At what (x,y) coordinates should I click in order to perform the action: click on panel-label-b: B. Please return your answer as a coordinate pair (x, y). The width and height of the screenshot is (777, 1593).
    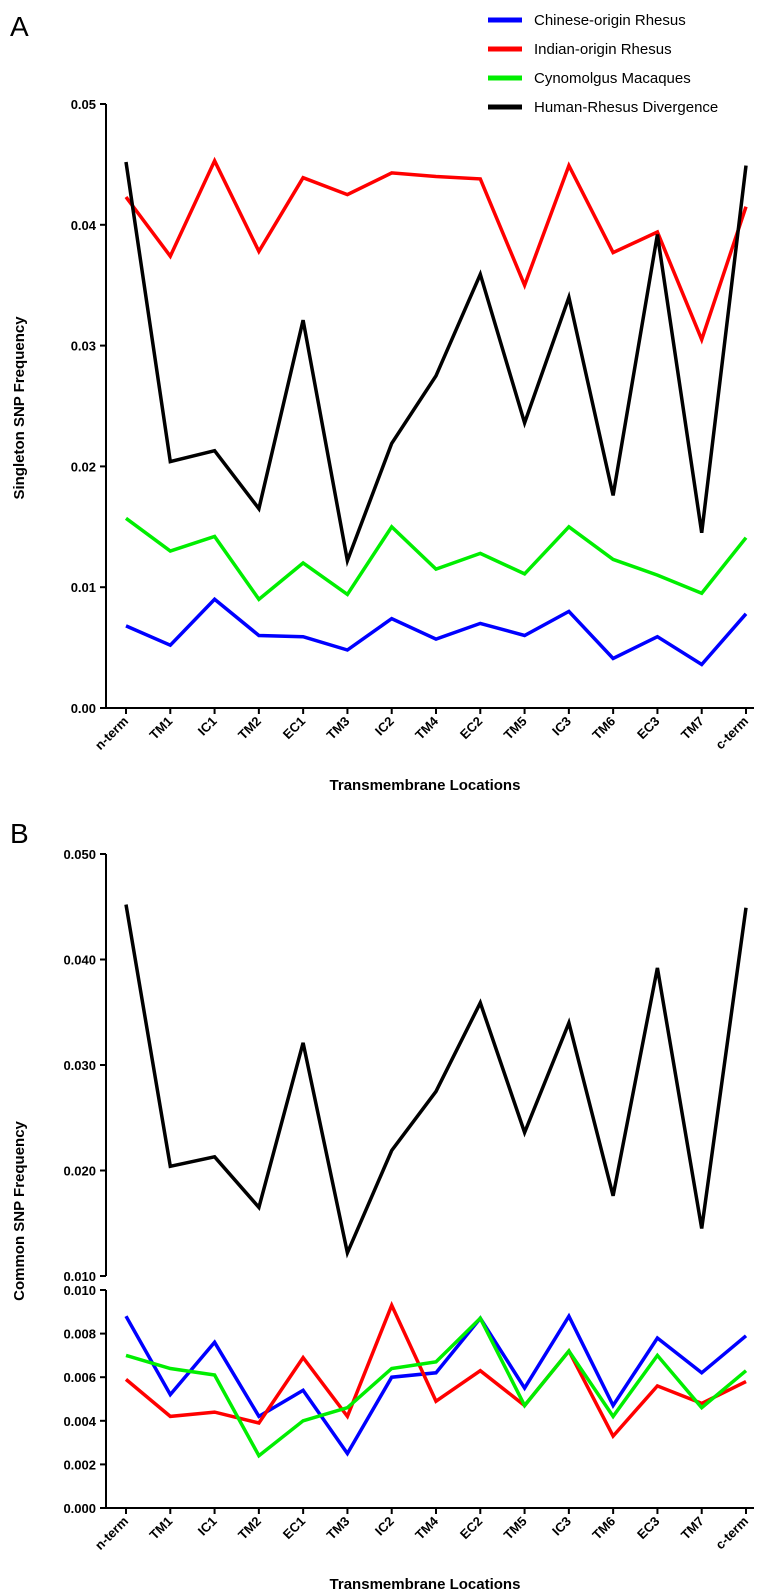
    Looking at the image, I should click on (19, 833).